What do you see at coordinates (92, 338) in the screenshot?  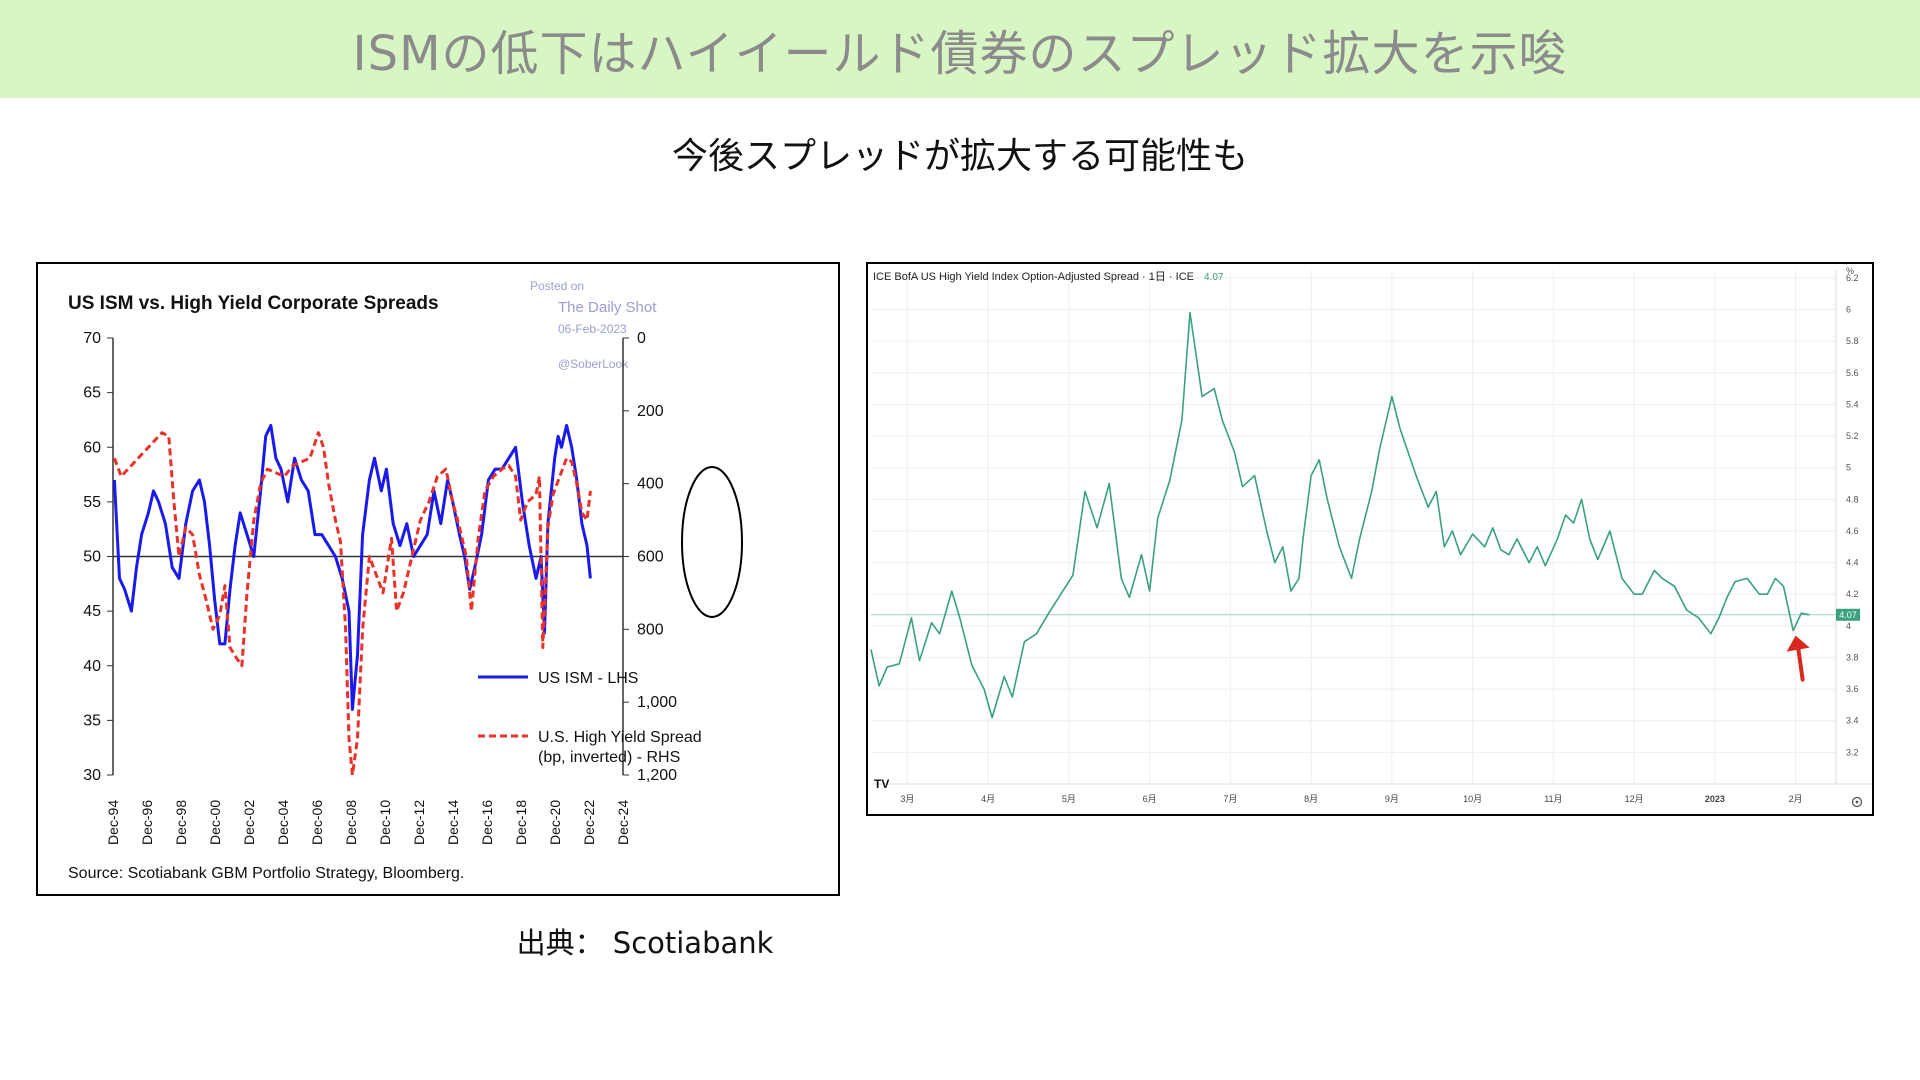 I see `left-y-tick-label: 70` at bounding box center [92, 338].